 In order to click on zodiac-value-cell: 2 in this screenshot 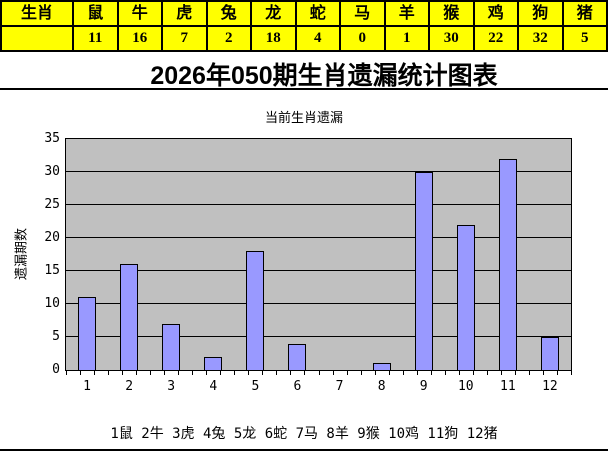, I will do `click(228, 38)`.